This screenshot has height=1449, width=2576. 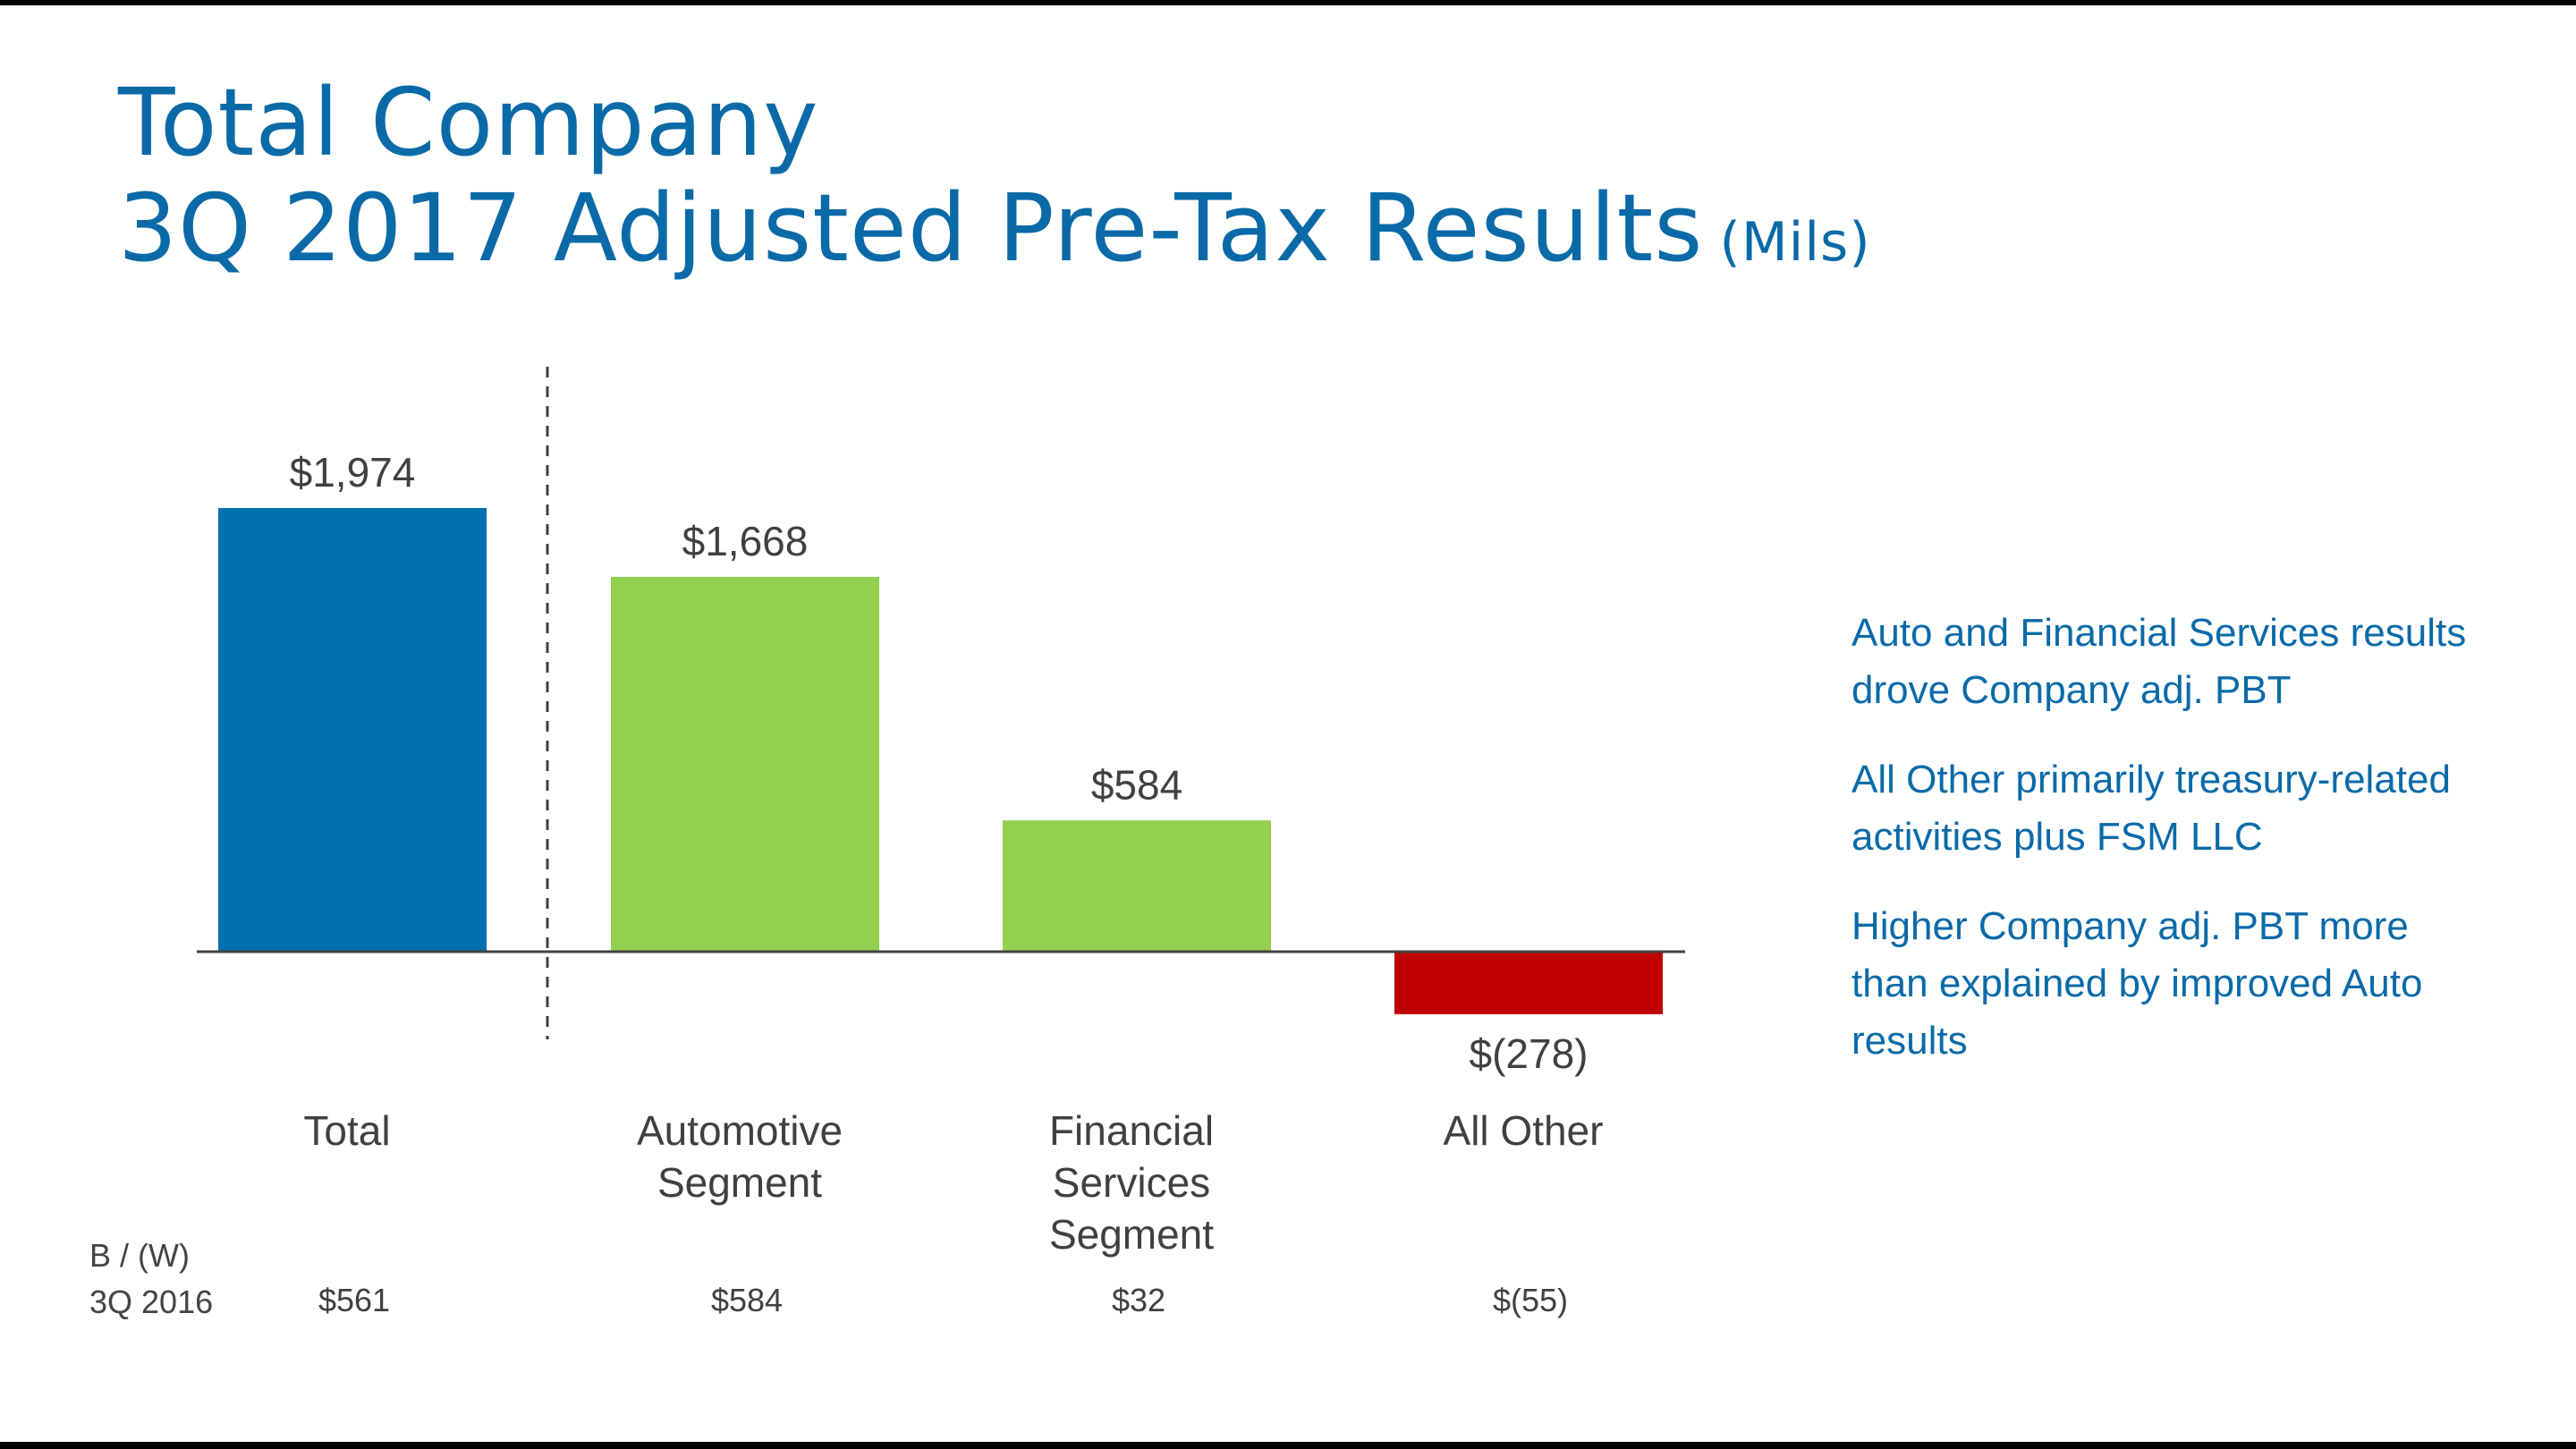 I want to click on category-label-line: Services, so click(x=1131, y=1182).